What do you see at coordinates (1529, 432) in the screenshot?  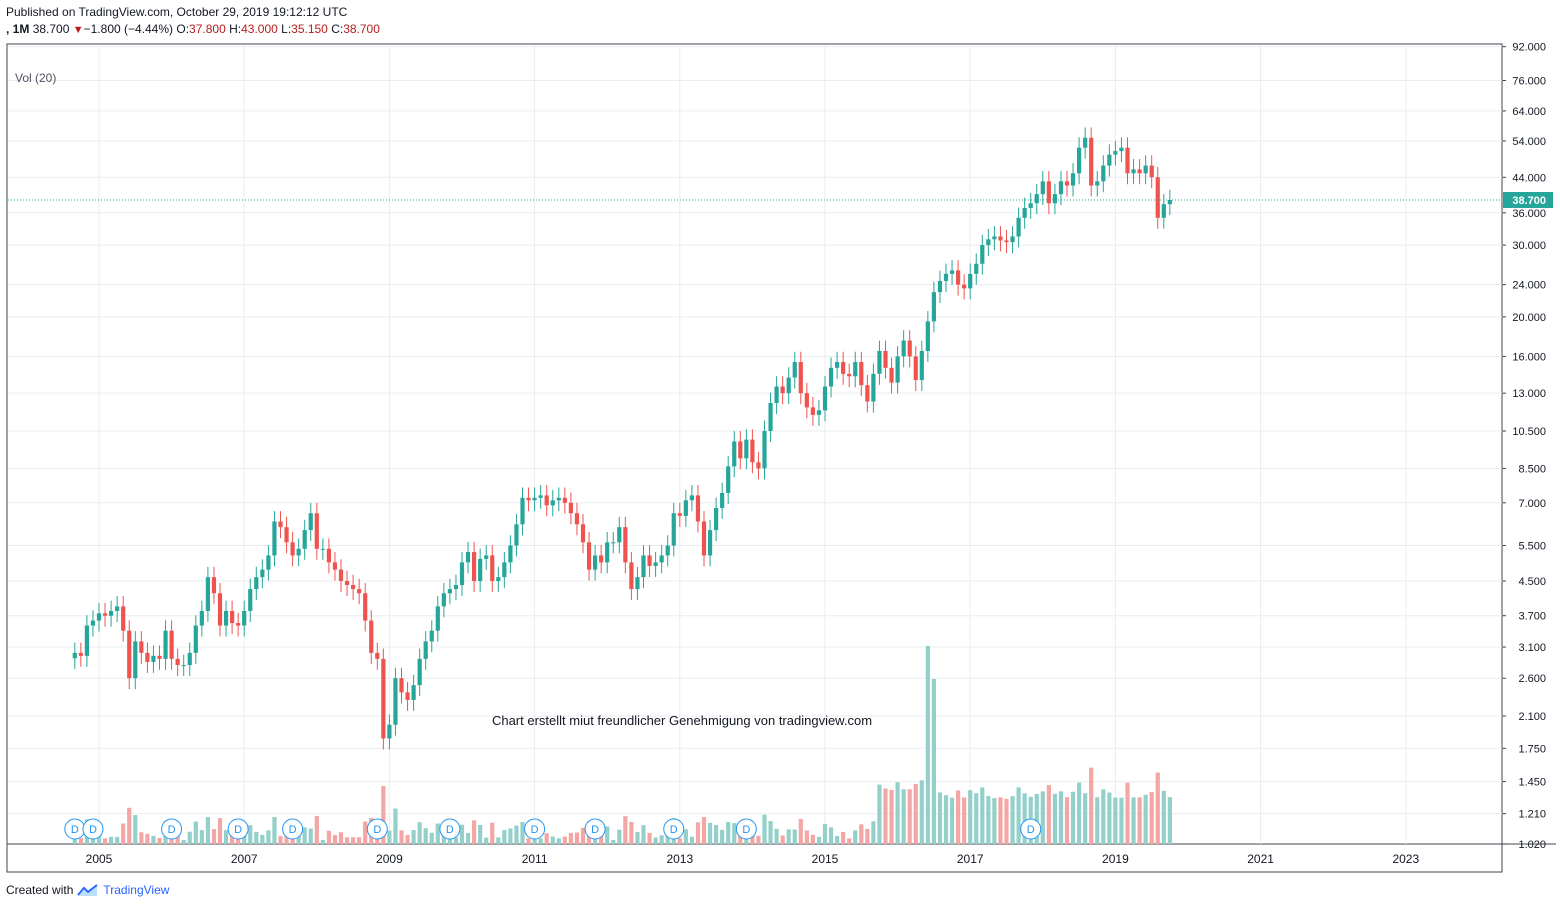 I see `y-tick-label: 10.500` at bounding box center [1529, 432].